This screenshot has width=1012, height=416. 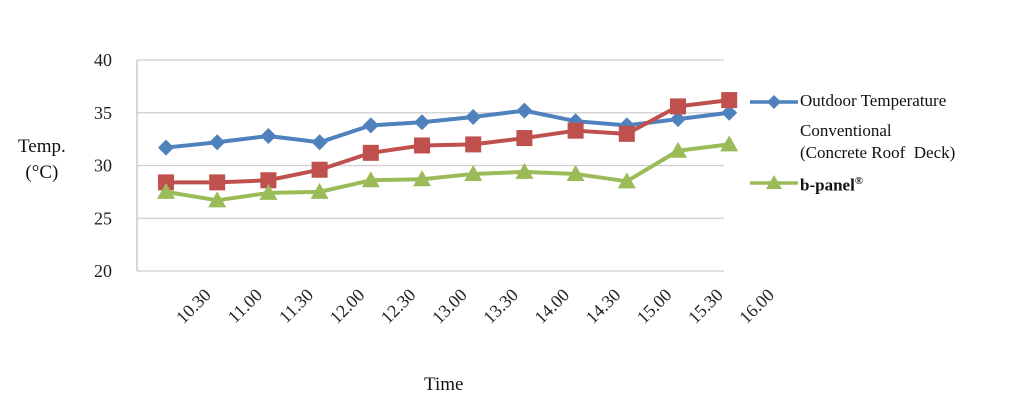 What do you see at coordinates (827, 185) in the screenshot?
I see `legend-label-bpanel-text: b-panel` at bounding box center [827, 185].